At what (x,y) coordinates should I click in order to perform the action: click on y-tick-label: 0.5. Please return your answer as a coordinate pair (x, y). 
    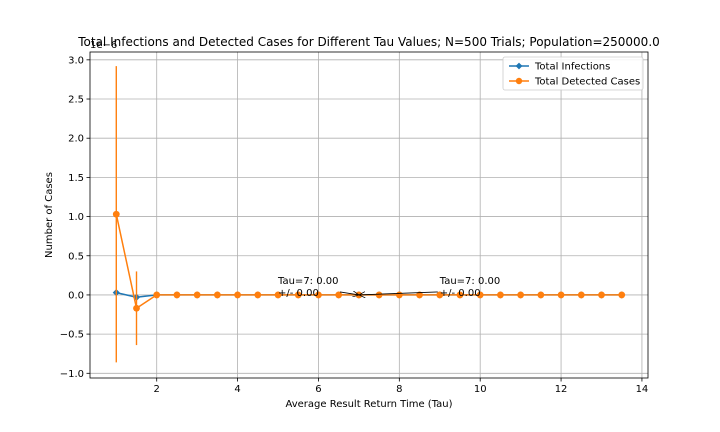
    Looking at the image, I should click on (76, 256).